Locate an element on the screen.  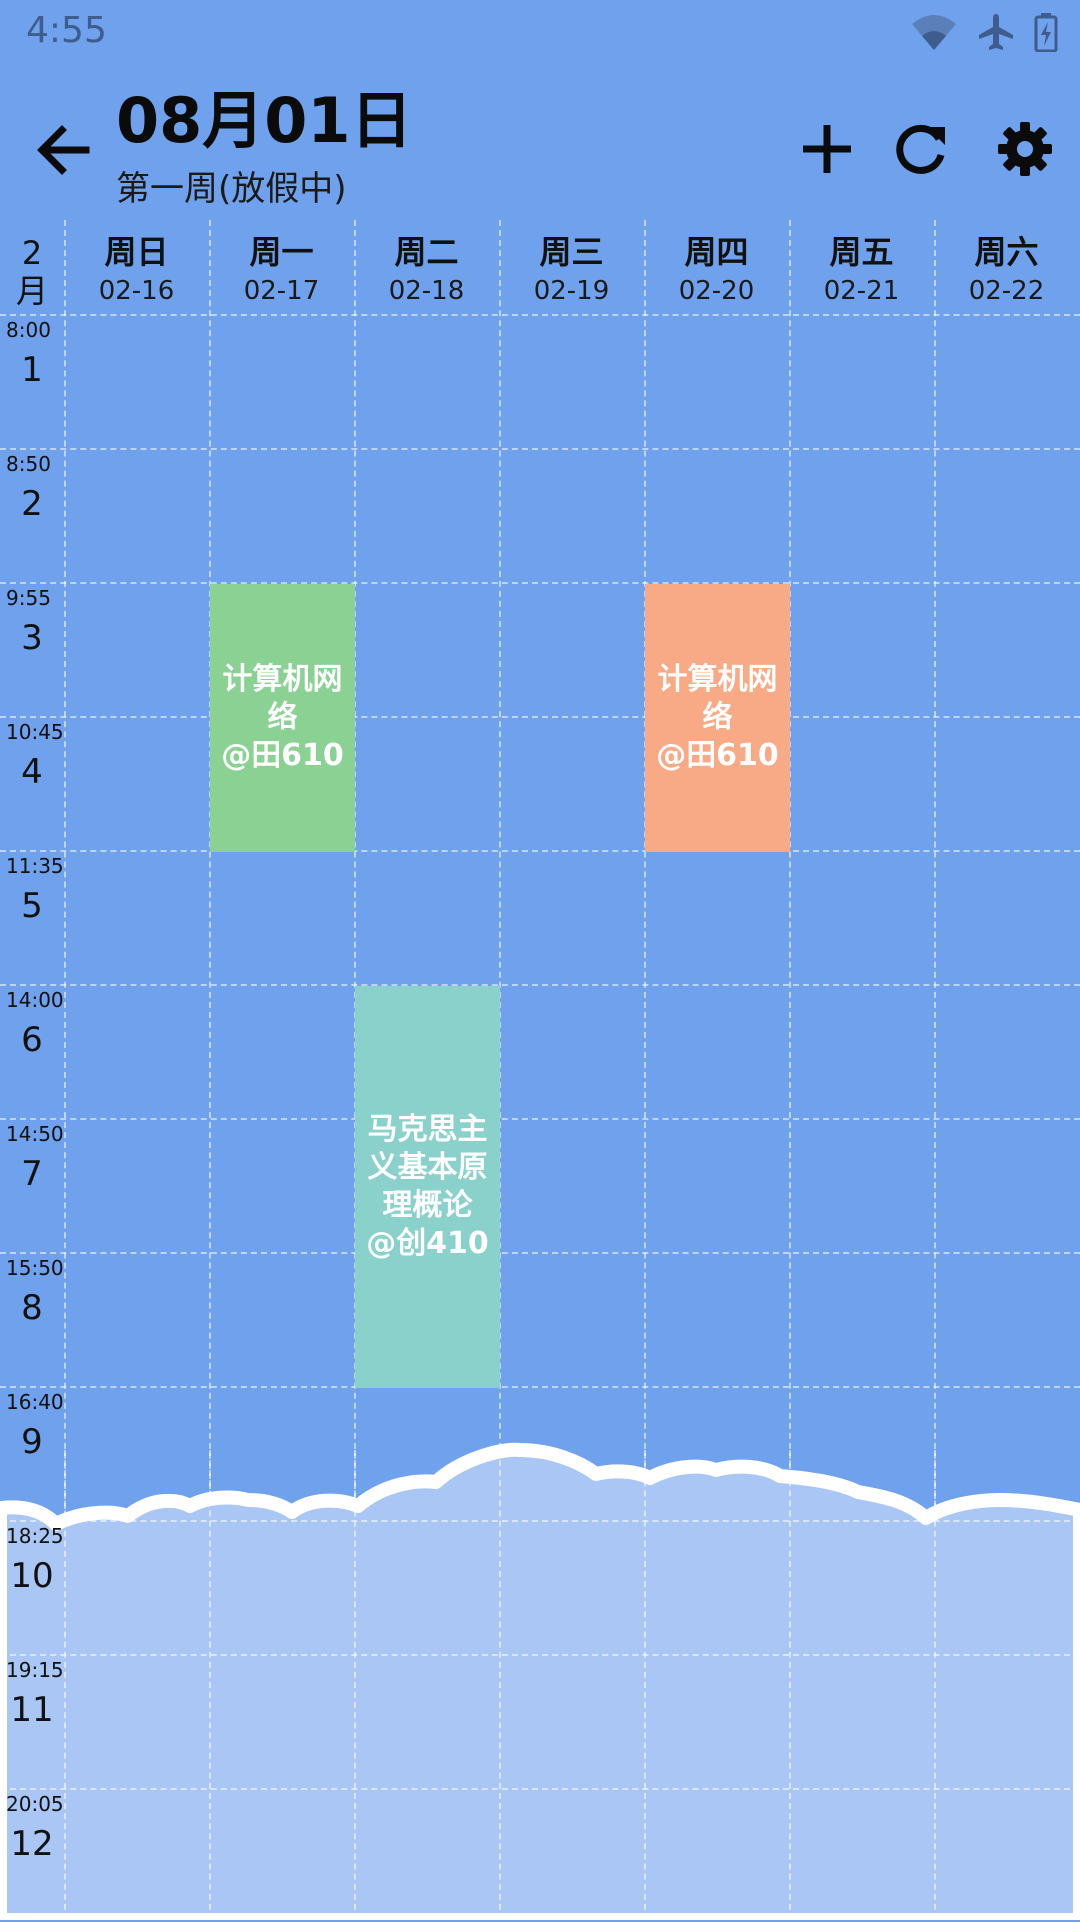
day-date: 02-16 is located at coordinates (136, 291).